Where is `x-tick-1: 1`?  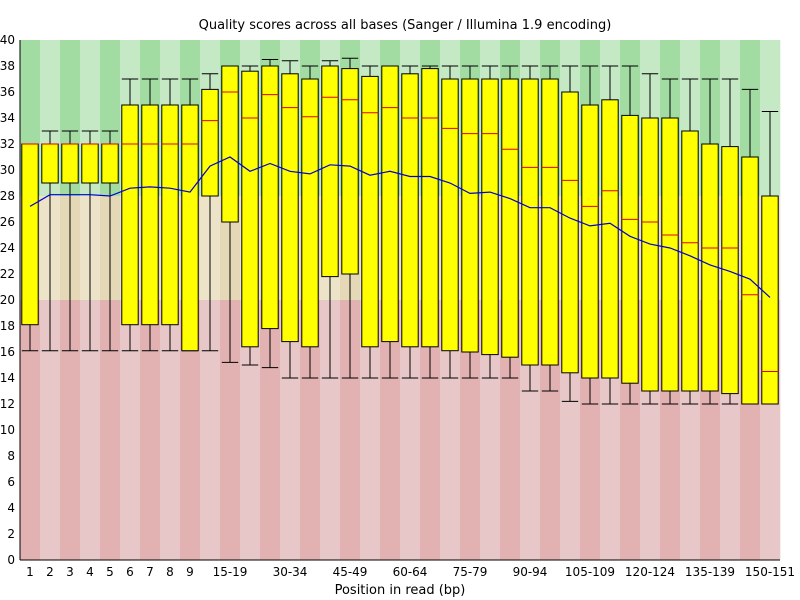
x-tick-1: 1 is located at coordinates (30, 572).